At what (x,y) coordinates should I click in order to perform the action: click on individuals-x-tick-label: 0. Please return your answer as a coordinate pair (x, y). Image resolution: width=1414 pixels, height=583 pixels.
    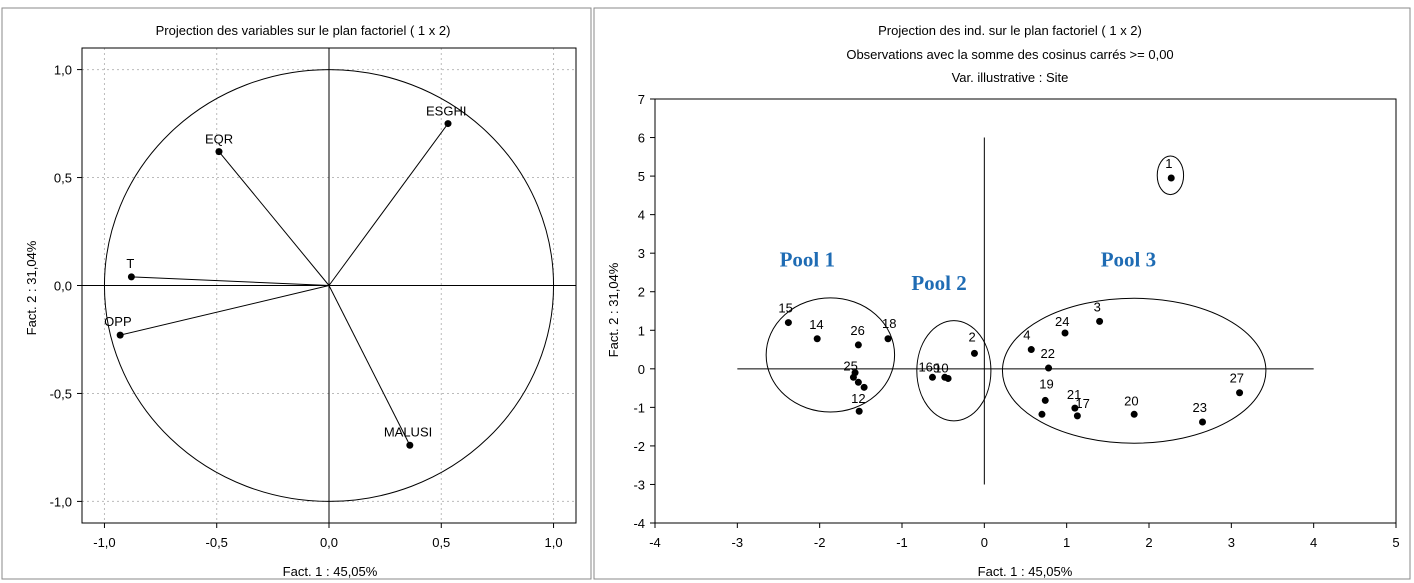
    Looking at the image, I should click on (984, 542).